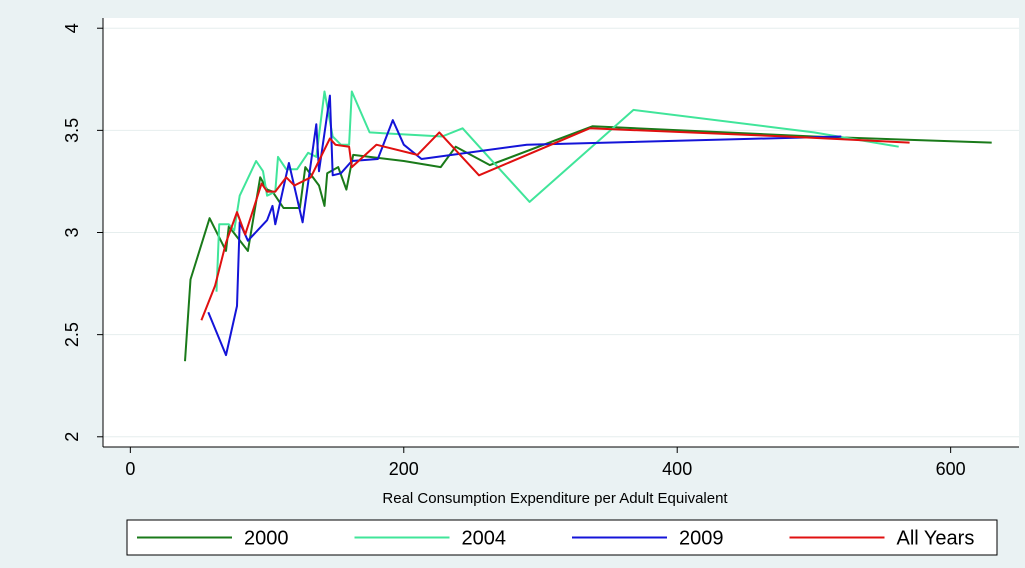 The height and width of the screenshot is (568, 1025). What do you see at coordinates (266, 539) in the screenshot?
I see `legend-label: 2000` at bounding box center [266, 539].